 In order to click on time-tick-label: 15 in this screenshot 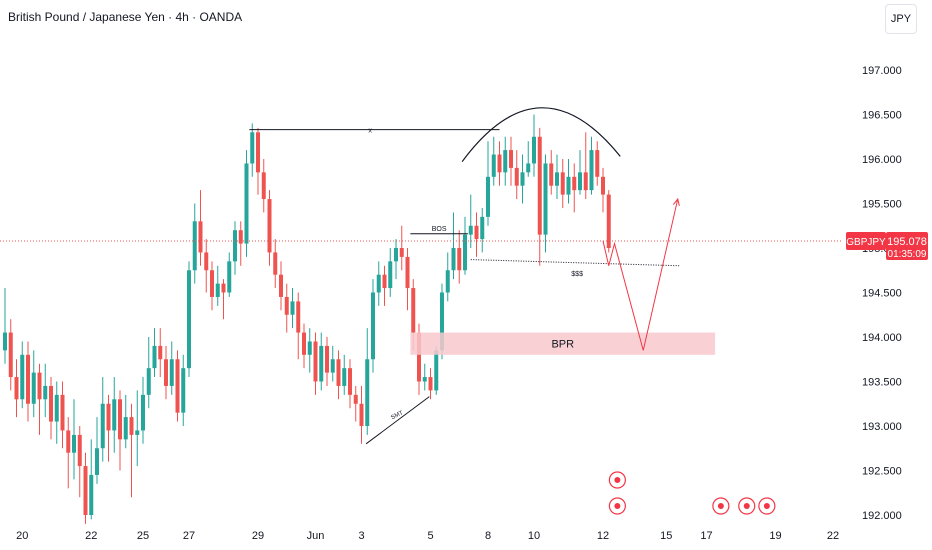, I will do `click(666, 536)`.